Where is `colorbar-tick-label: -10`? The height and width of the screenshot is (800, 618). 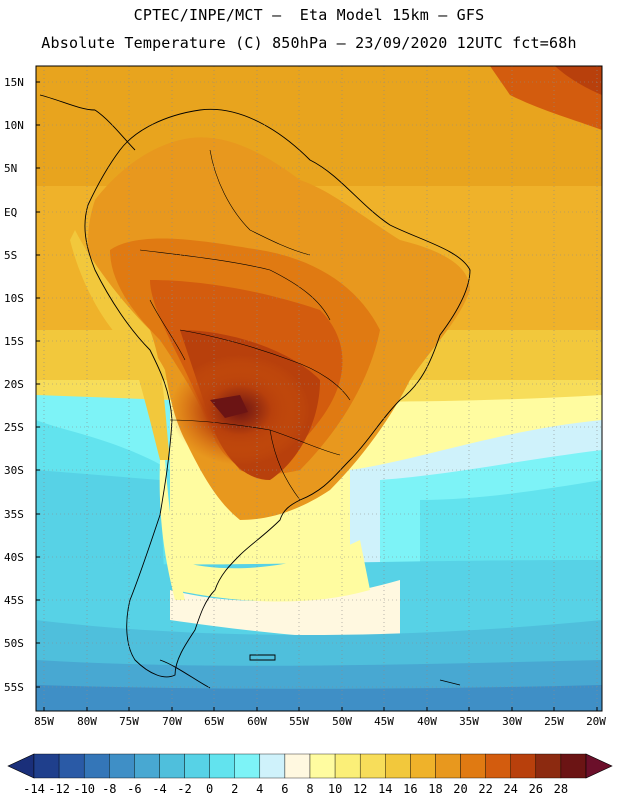 colorbar-tick-label: -10 is located at coordinates (84, 789).